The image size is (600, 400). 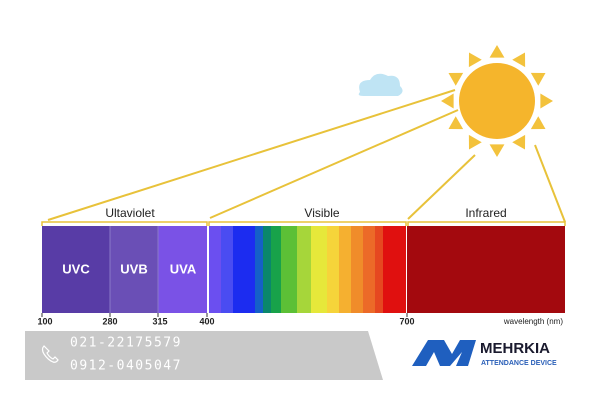 I want to click on band-label: UVC, so click(x=76, y=268).